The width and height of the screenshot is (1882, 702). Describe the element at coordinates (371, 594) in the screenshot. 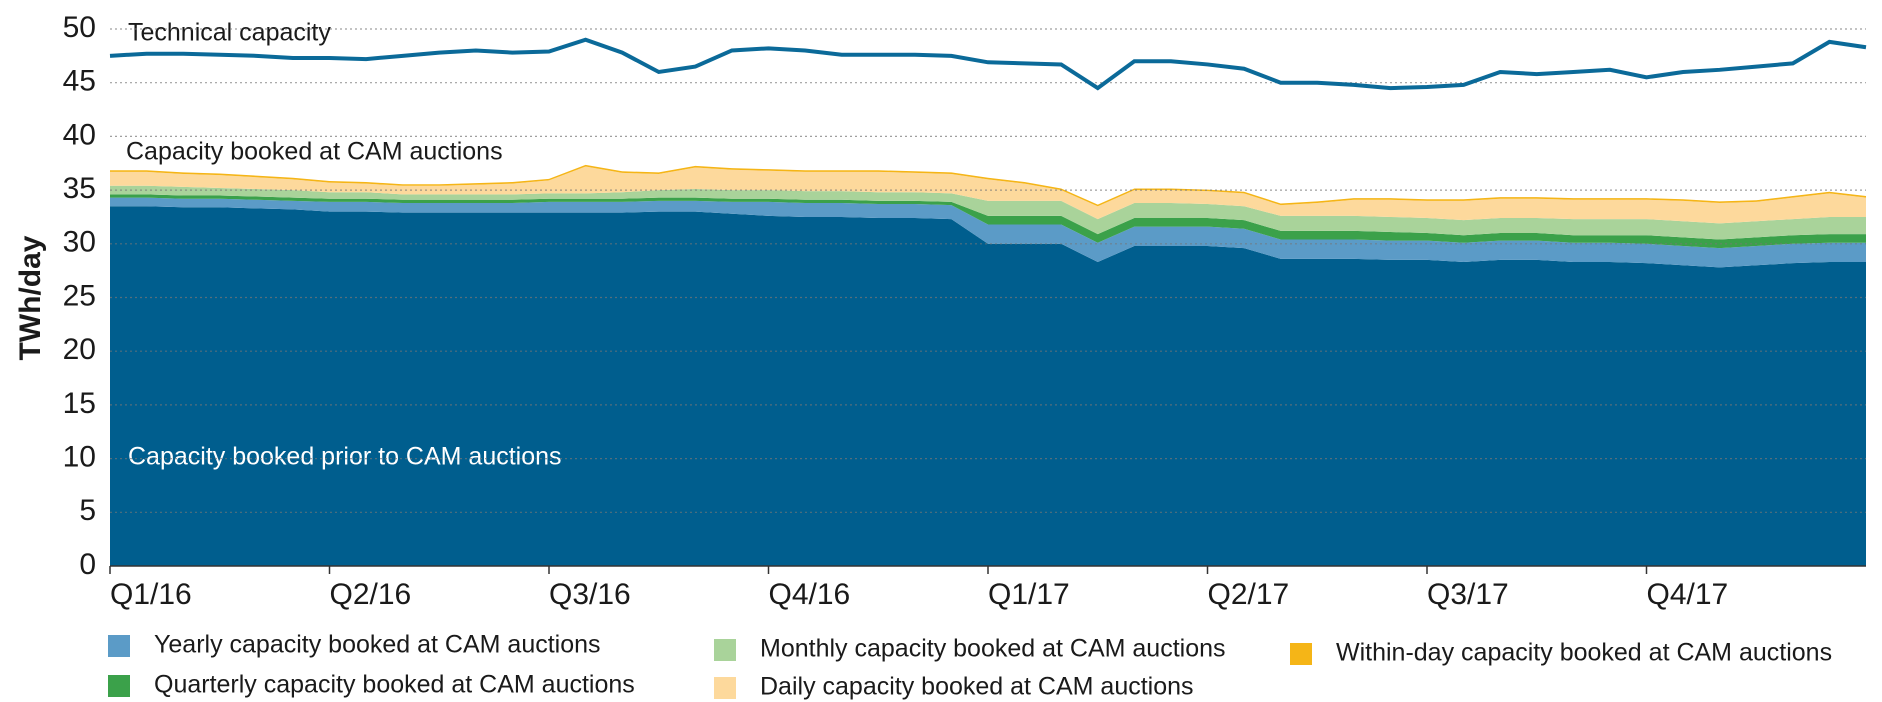

I see `x-tick-label: Q2/16` at that location.